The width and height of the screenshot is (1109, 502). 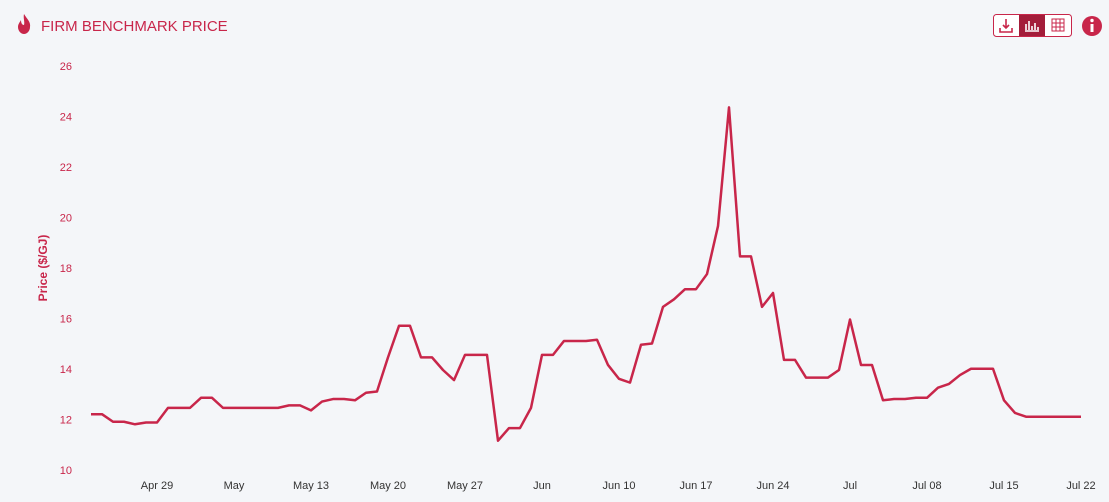 I want to click on x-tick-label: Jun, so click(x=542, y=486).